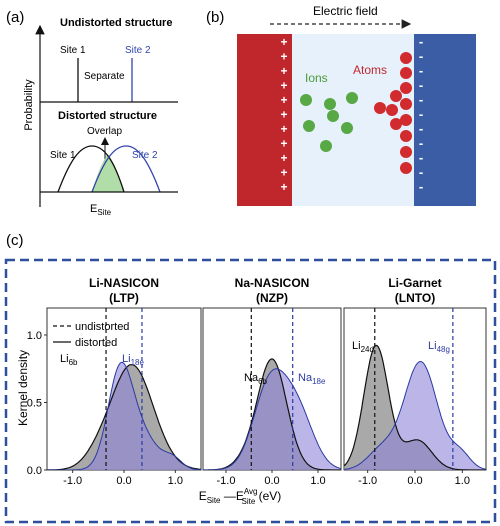 The width and height of the screenshot is (500, 526). What do you see at coordinates (101, 210) in the screenshot?
I see `a-xlabel: ESite` at bounding box center [101, 210].